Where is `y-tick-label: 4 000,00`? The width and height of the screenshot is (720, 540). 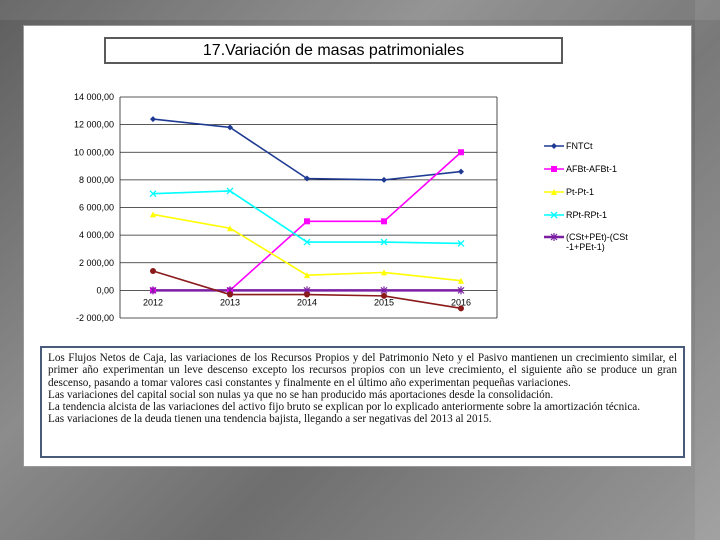
y-tick-label: 4 000,00 is located at coordinates (96, 235).